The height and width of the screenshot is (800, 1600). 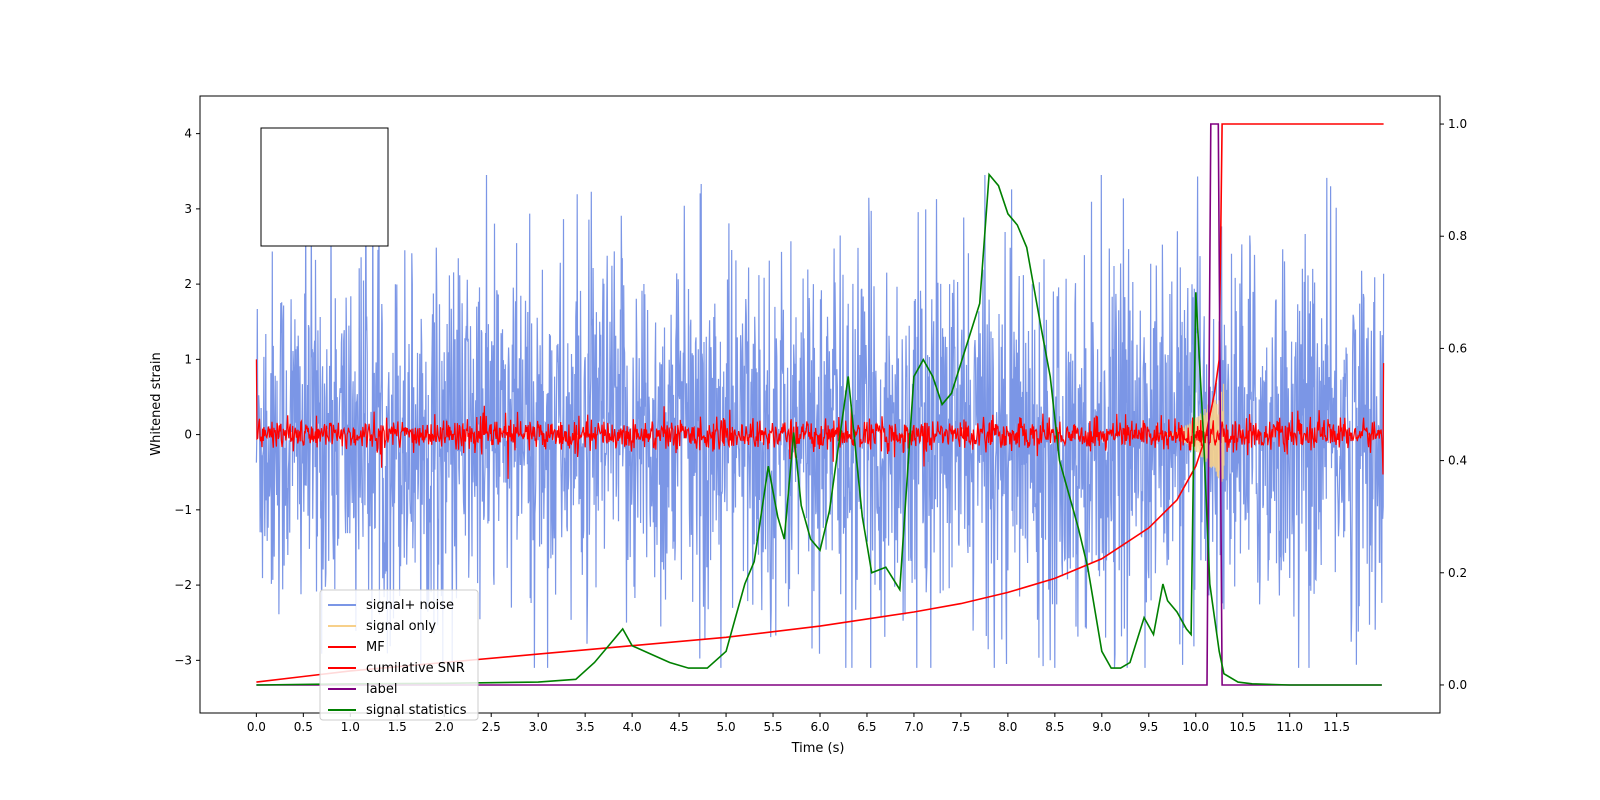 What do you see at coordinates (381, 689) in the screenshot?
I see `legend-entry: label` at bounding box center [381, 689].